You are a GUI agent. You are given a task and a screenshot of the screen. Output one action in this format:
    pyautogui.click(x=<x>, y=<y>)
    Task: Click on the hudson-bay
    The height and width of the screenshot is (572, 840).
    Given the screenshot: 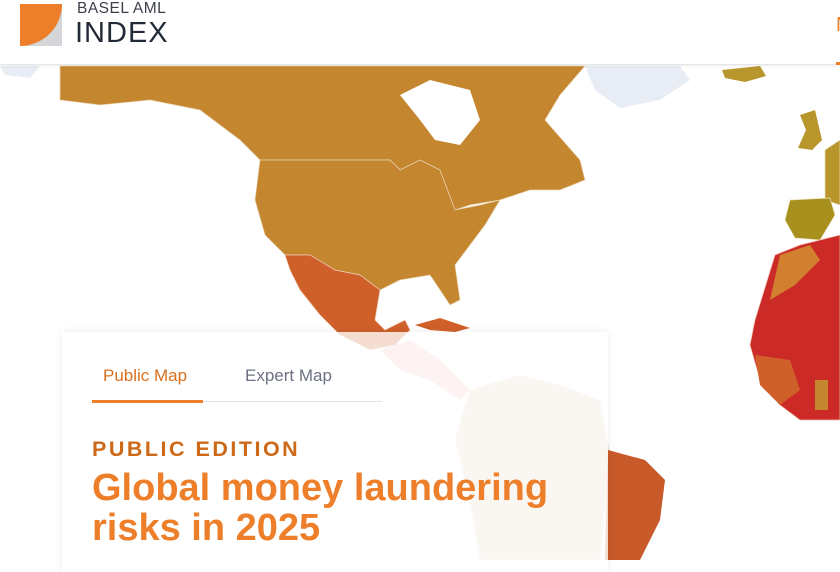 What is the action you would take?
    pyautogui.click(x=440, y=112)
    